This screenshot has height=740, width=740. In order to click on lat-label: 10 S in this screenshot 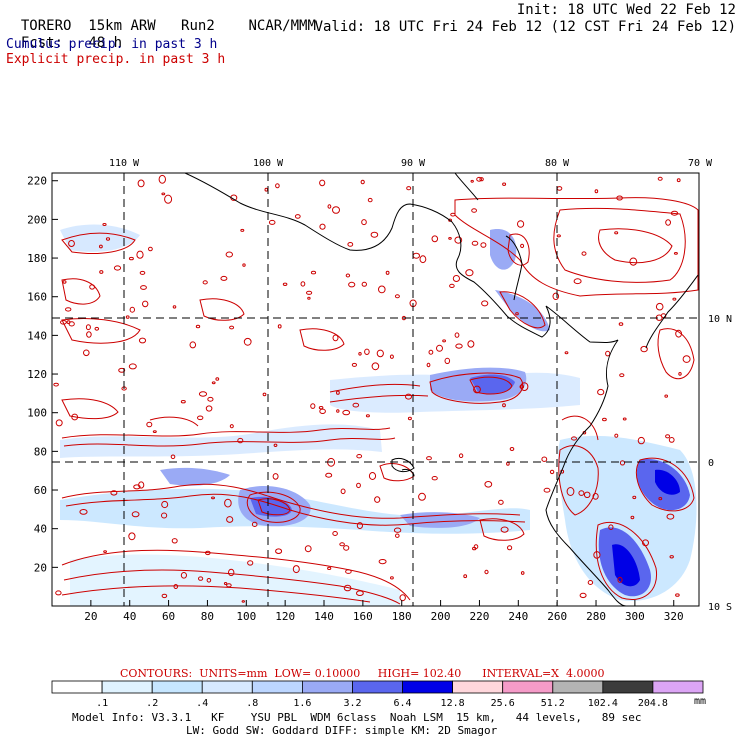, I will do `click(720, 607)`.